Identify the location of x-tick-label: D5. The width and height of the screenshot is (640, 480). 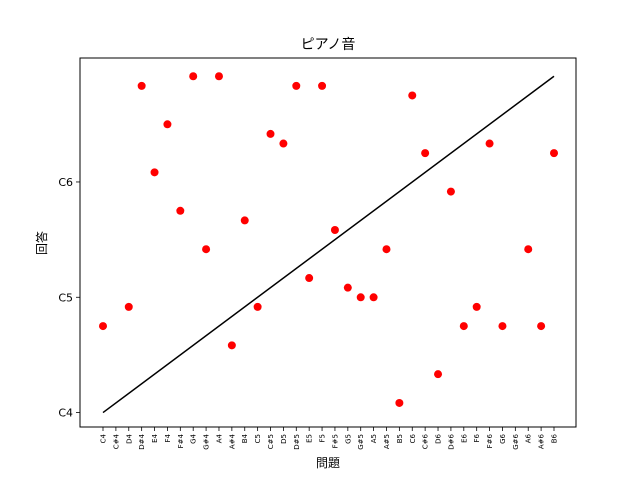
(284, 439).